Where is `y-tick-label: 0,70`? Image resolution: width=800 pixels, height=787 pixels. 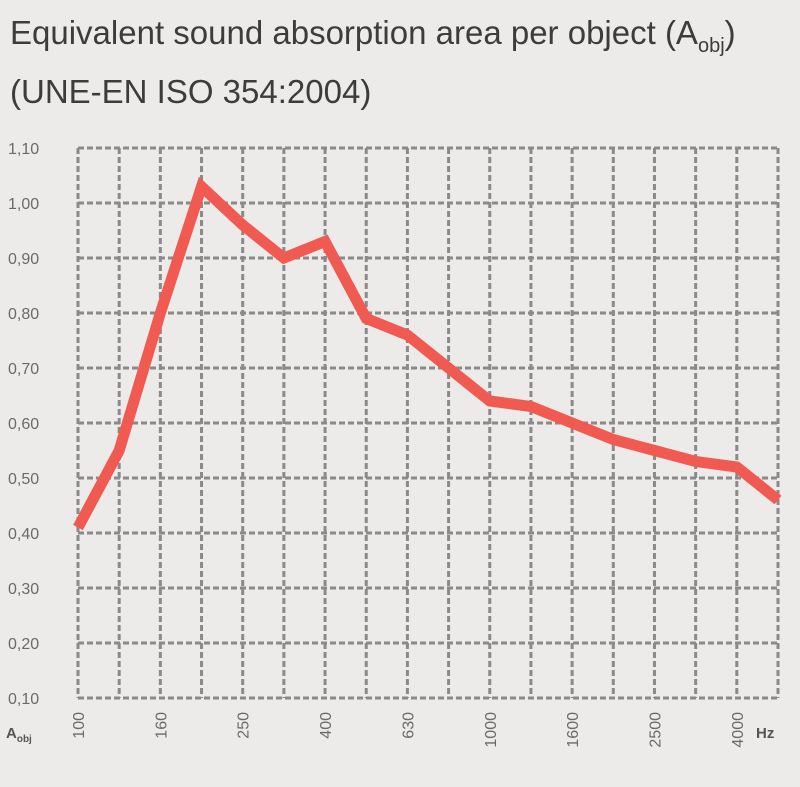 y-tick-label: 0,70 is located at coordinates (23, 369).